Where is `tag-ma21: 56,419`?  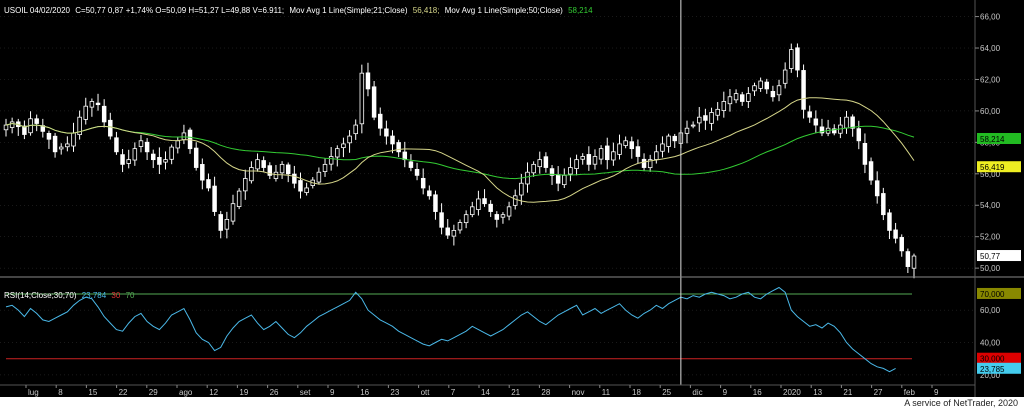 tag-ma21: 56,419 is located at coordinates (992, 167).